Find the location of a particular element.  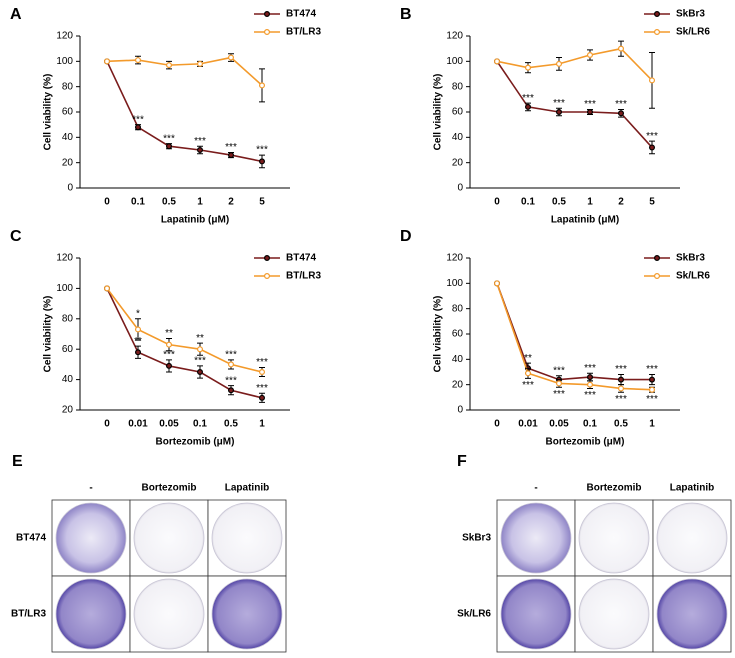

panel-letter: F is located at coordinates (462, 461).